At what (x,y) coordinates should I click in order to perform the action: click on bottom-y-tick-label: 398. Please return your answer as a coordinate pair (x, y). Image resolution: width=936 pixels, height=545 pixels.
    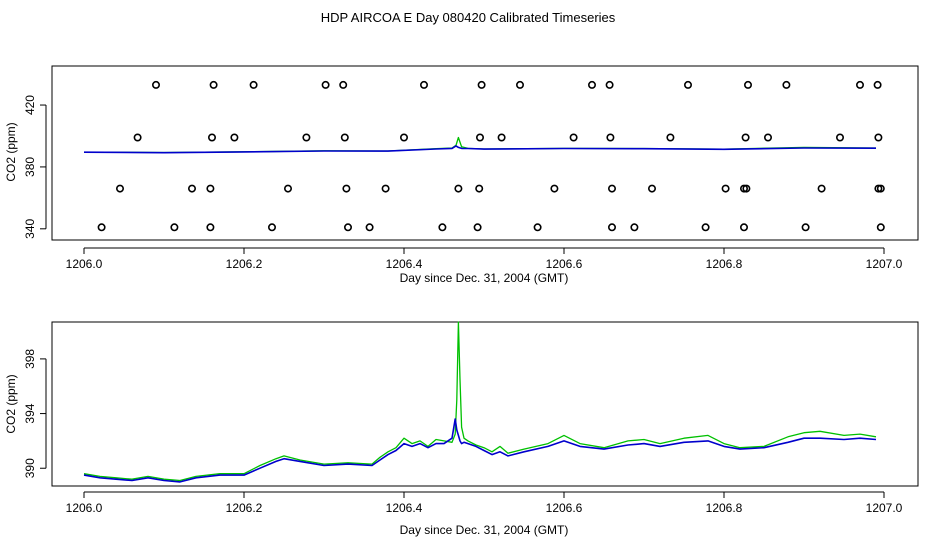
    Looking at the image, I should click on (30, 359).